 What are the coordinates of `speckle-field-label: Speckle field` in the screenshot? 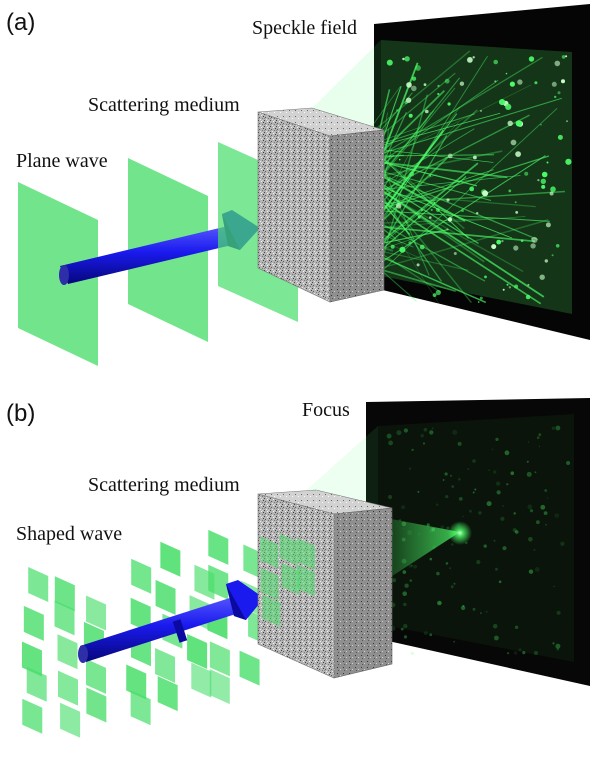 It's located at (304, 28).